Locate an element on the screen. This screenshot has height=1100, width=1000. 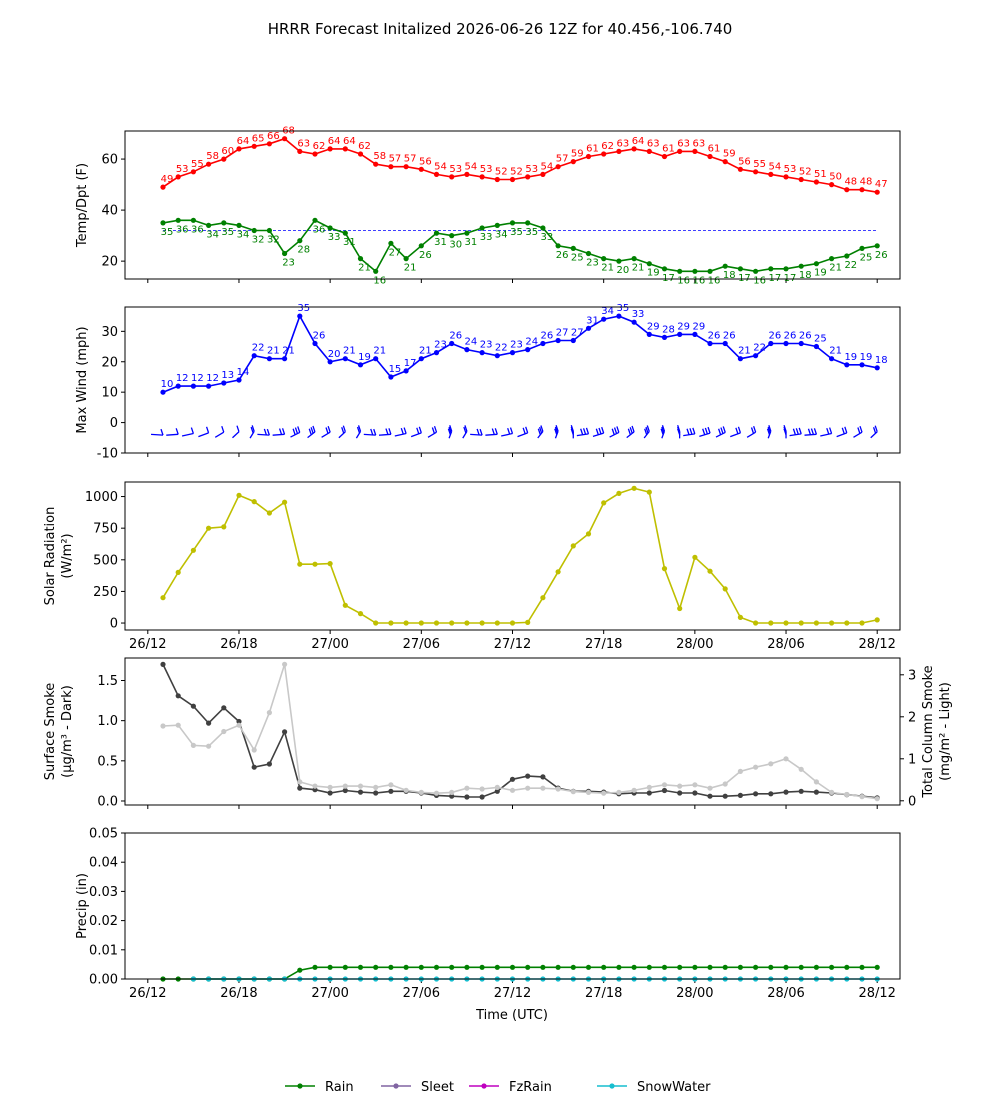
y-tick-label: 0.03 is located at coordinates (103, 892).